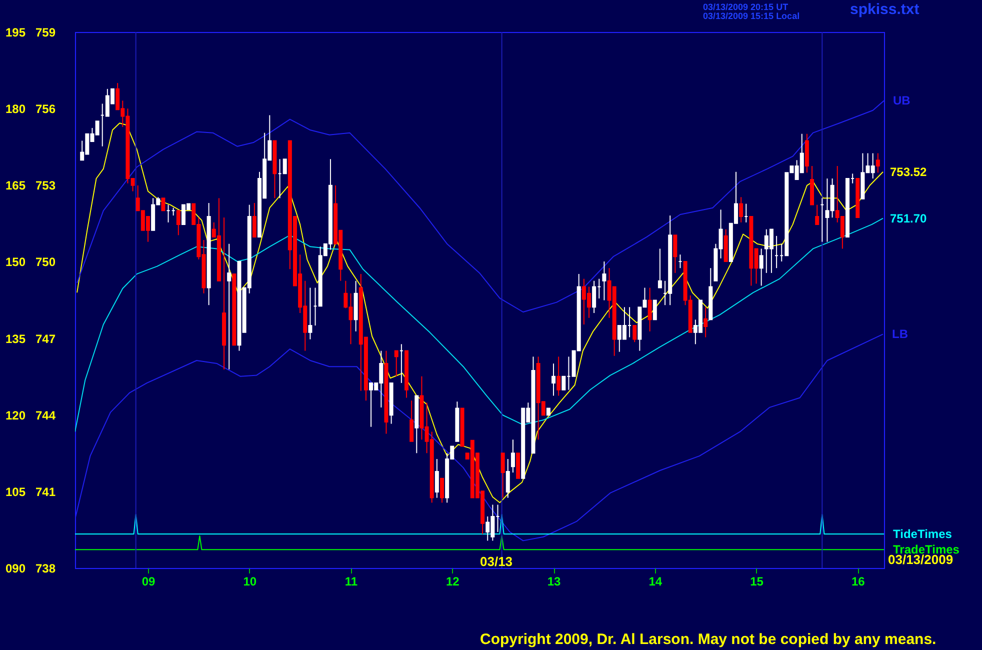  I want to click on text: 03/13/2009 15:15 Local, so click(751, 16).